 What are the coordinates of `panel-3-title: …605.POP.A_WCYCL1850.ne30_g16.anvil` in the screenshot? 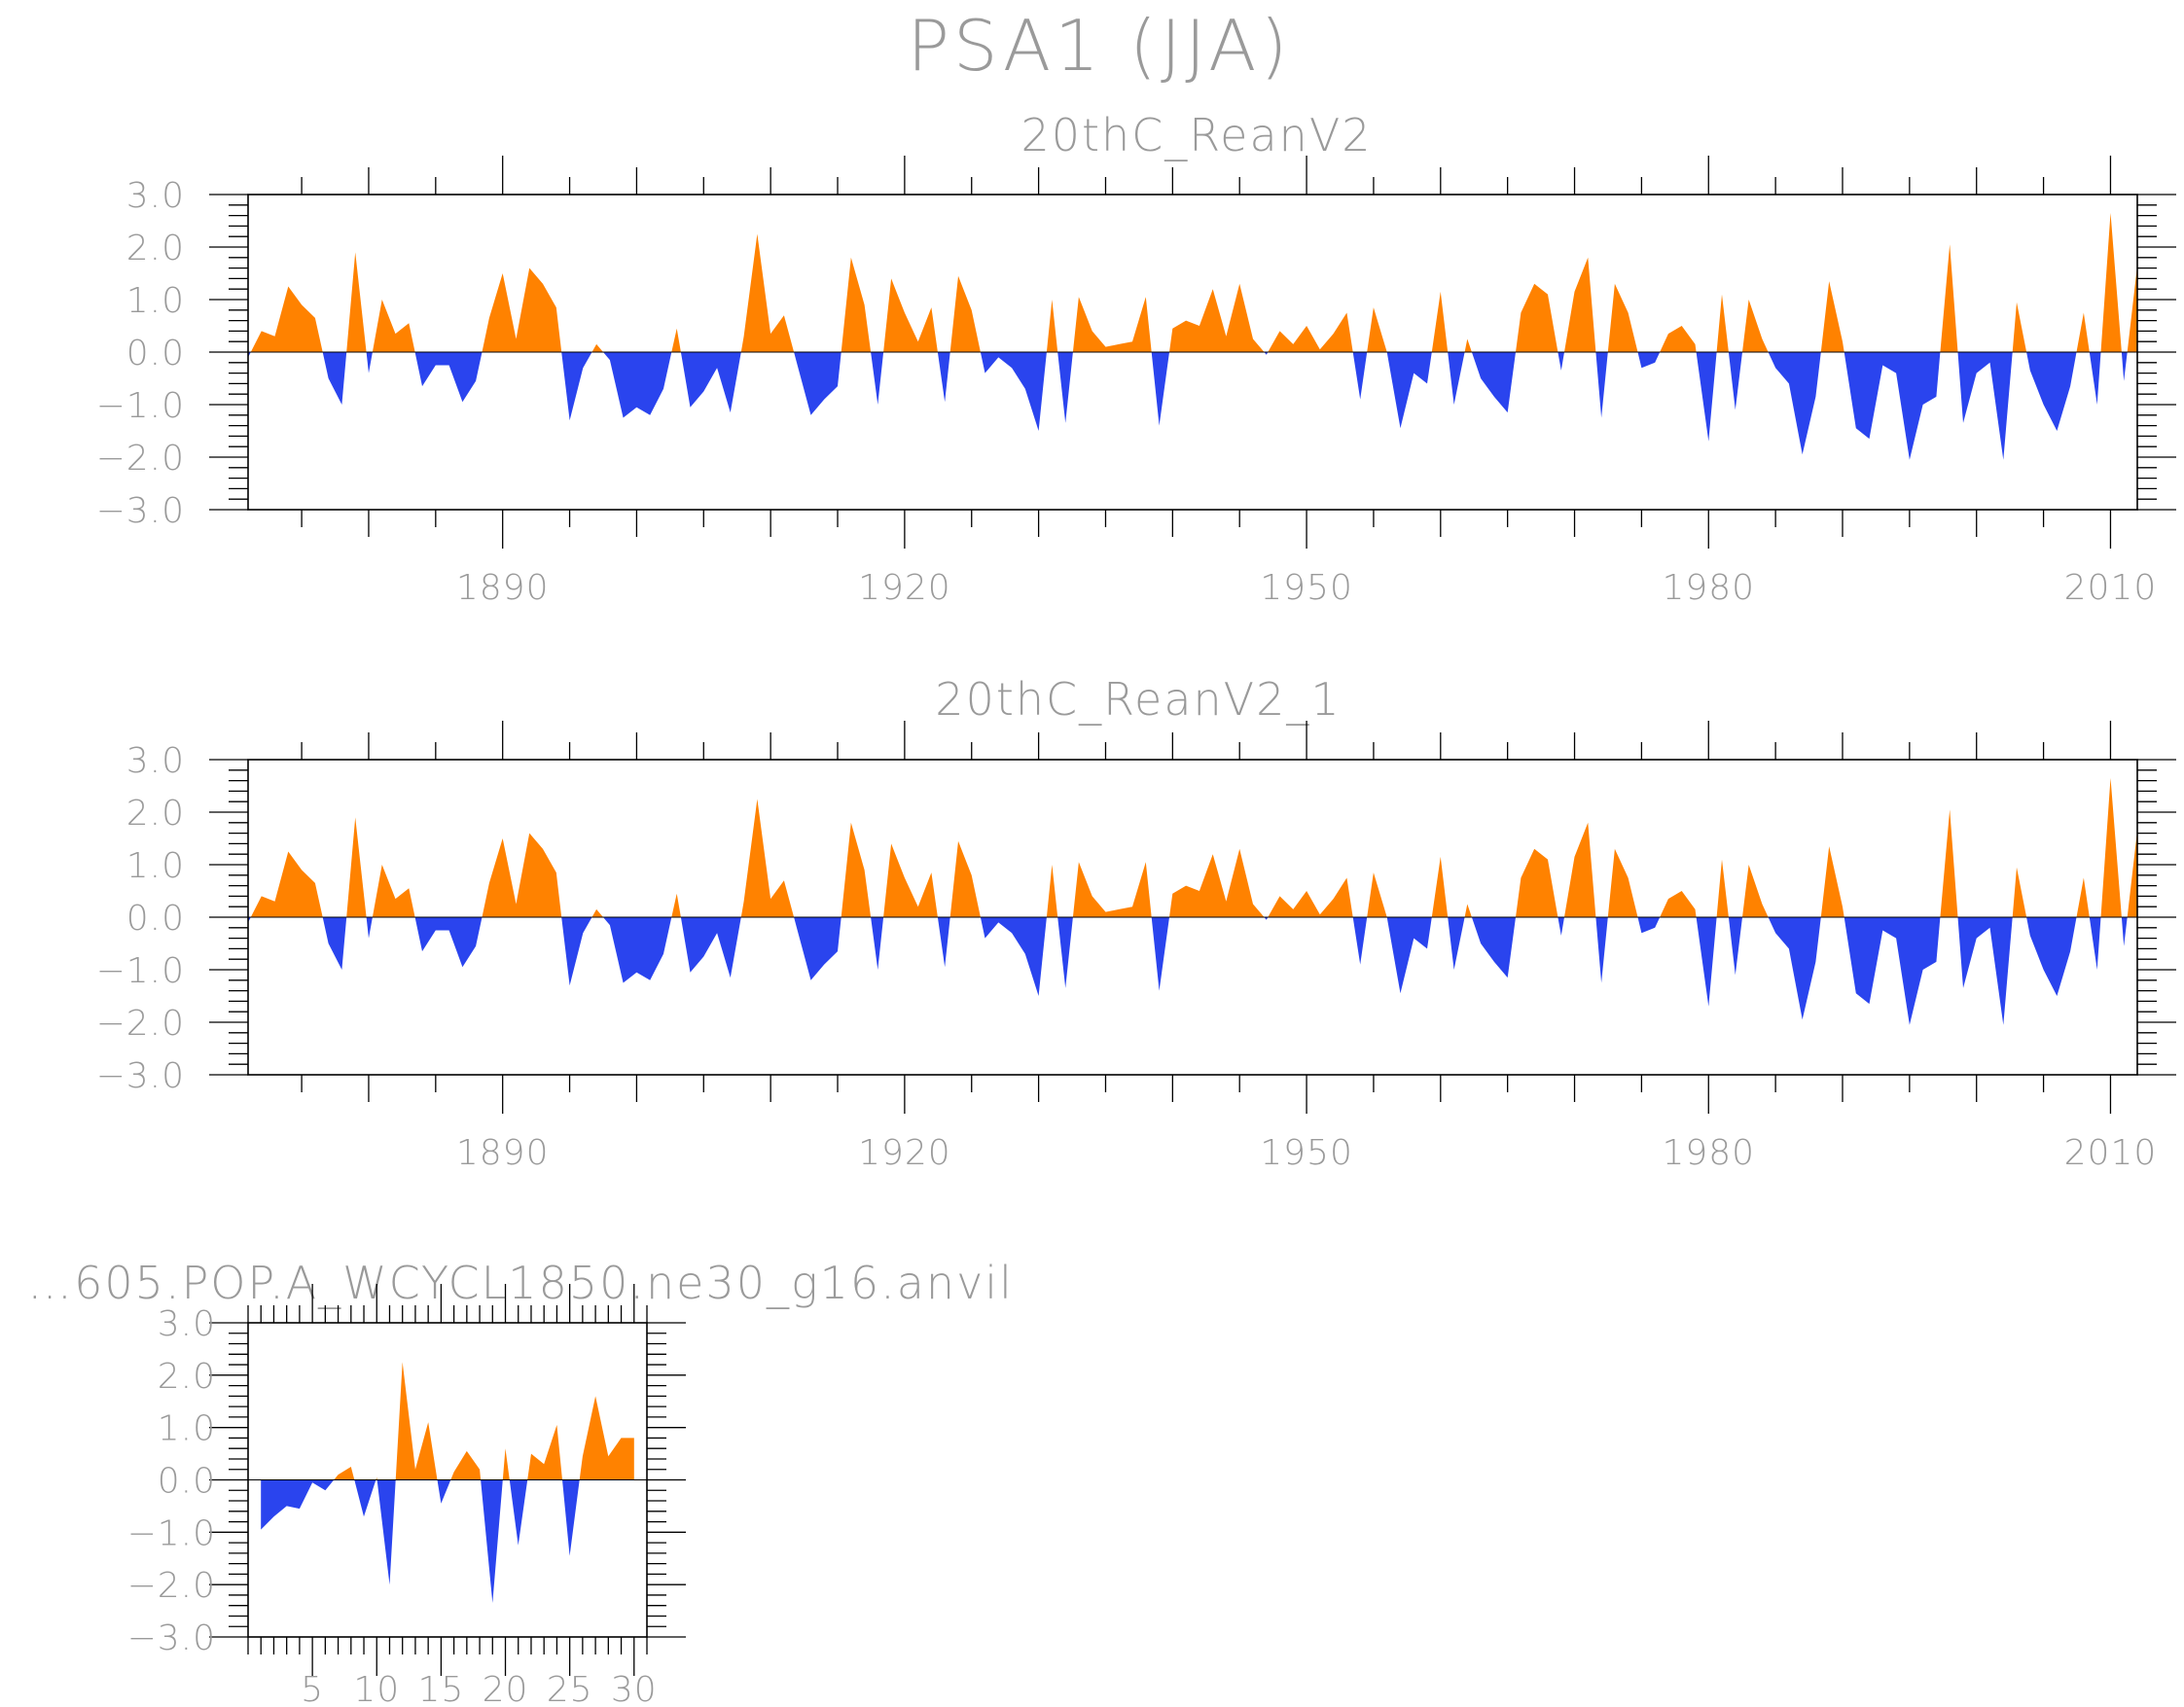 It's located at (520, 1283).